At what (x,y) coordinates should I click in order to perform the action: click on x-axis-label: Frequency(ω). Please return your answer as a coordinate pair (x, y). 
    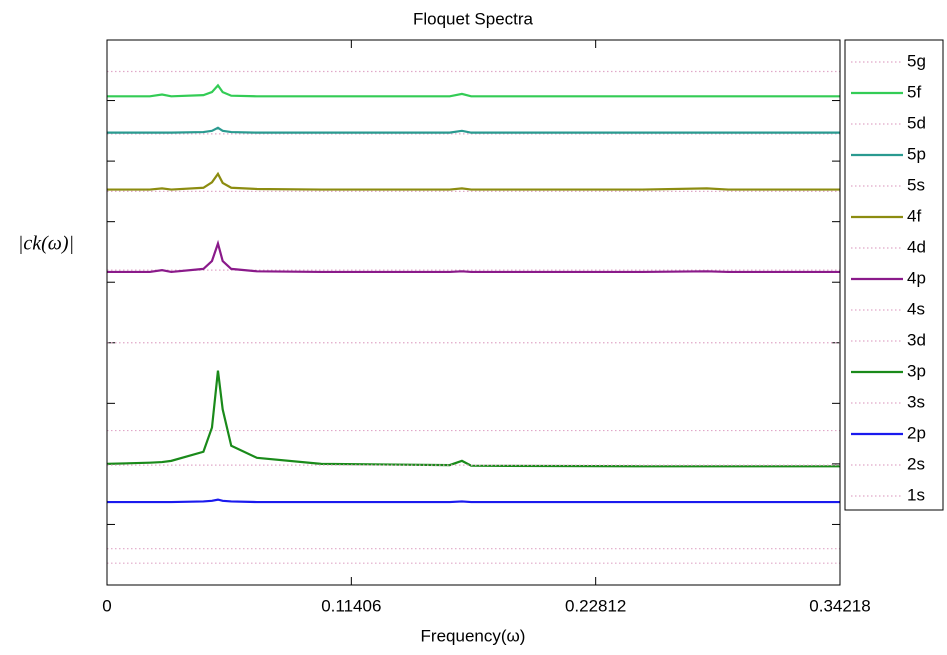
    Looking at the image, I should click on (473, 635).